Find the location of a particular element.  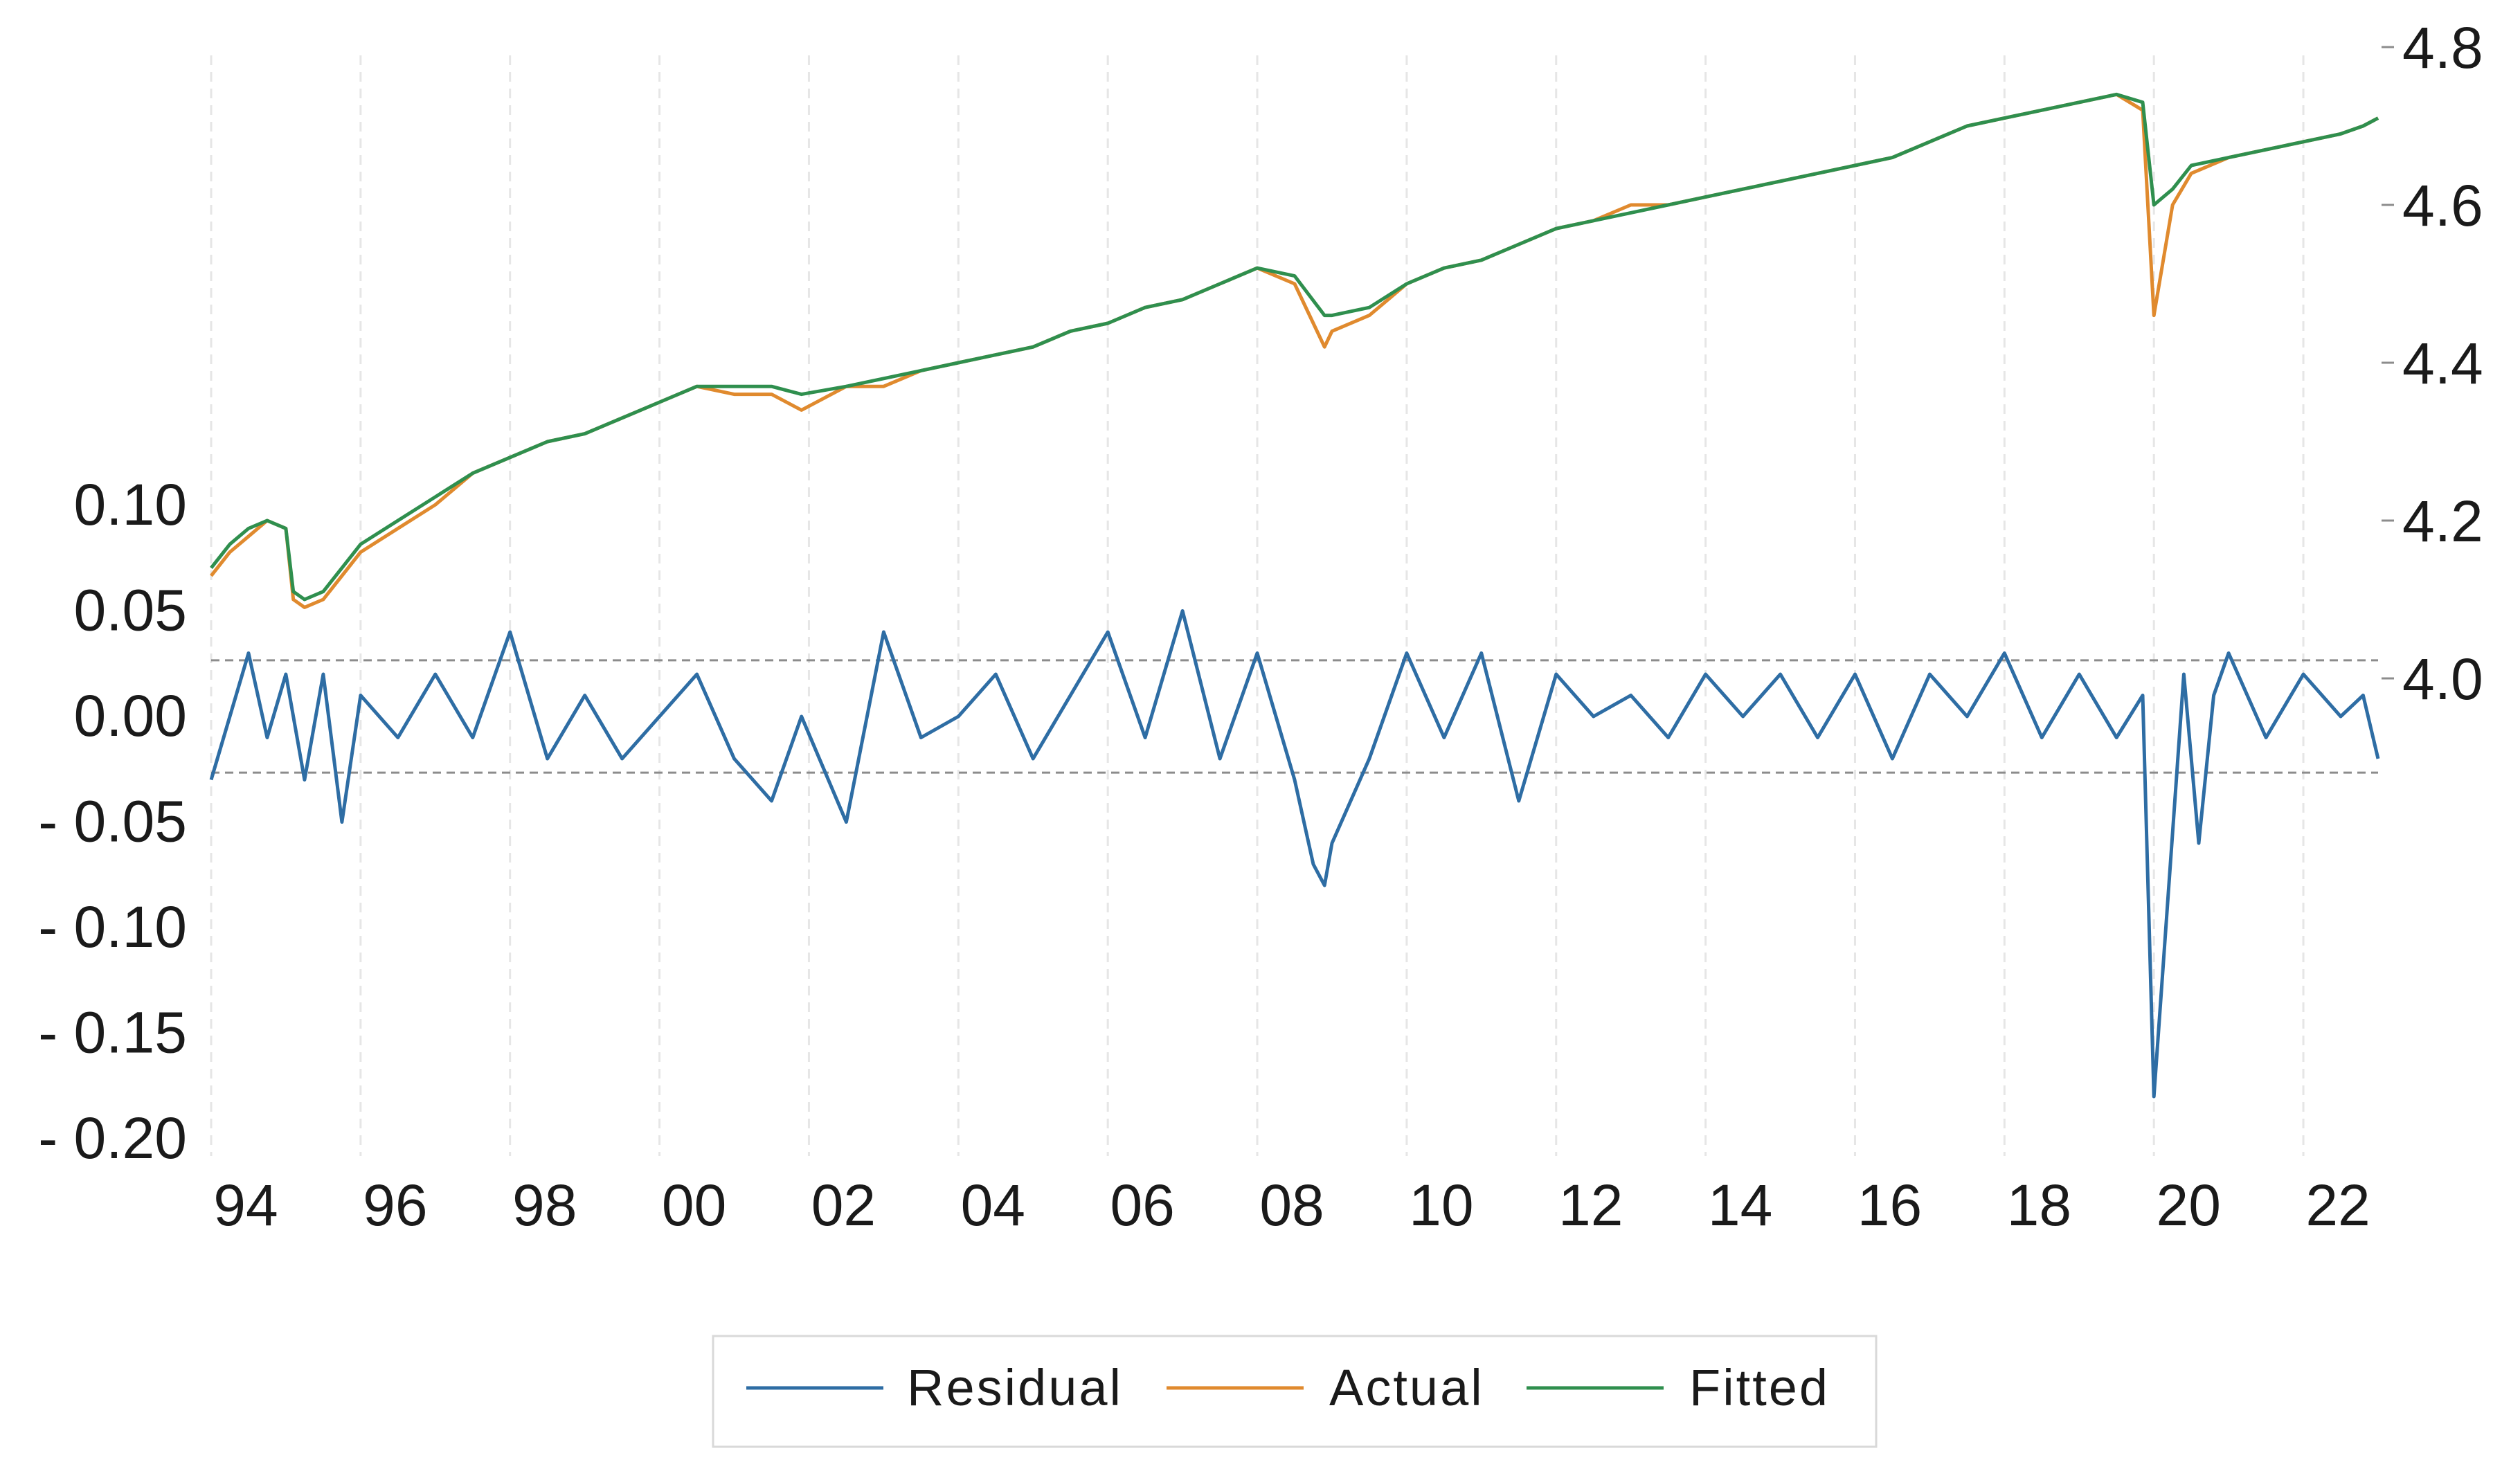

right-tick-label: 4.0 is located at coordinates (2442, 679).